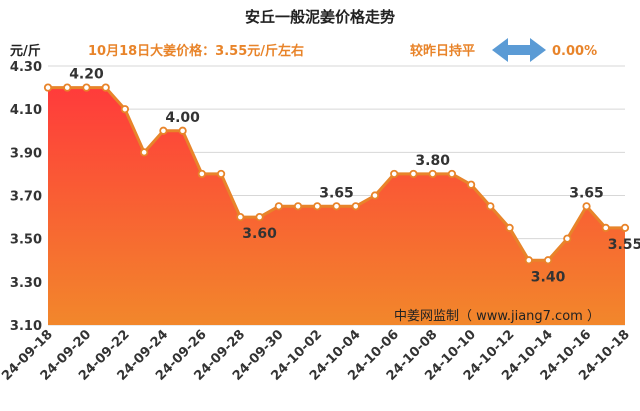  I want to click on data-label-09-25: 4.00, so click(182, 118).